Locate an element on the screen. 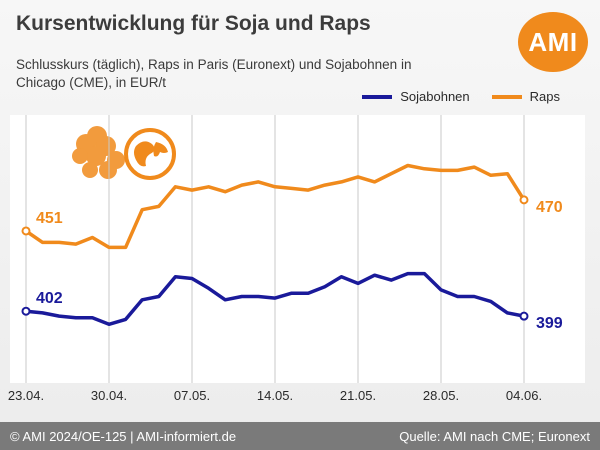 This screenshot has height=450, width=600. x-tick-label: 21.05. is located at coordinates (358, 395).